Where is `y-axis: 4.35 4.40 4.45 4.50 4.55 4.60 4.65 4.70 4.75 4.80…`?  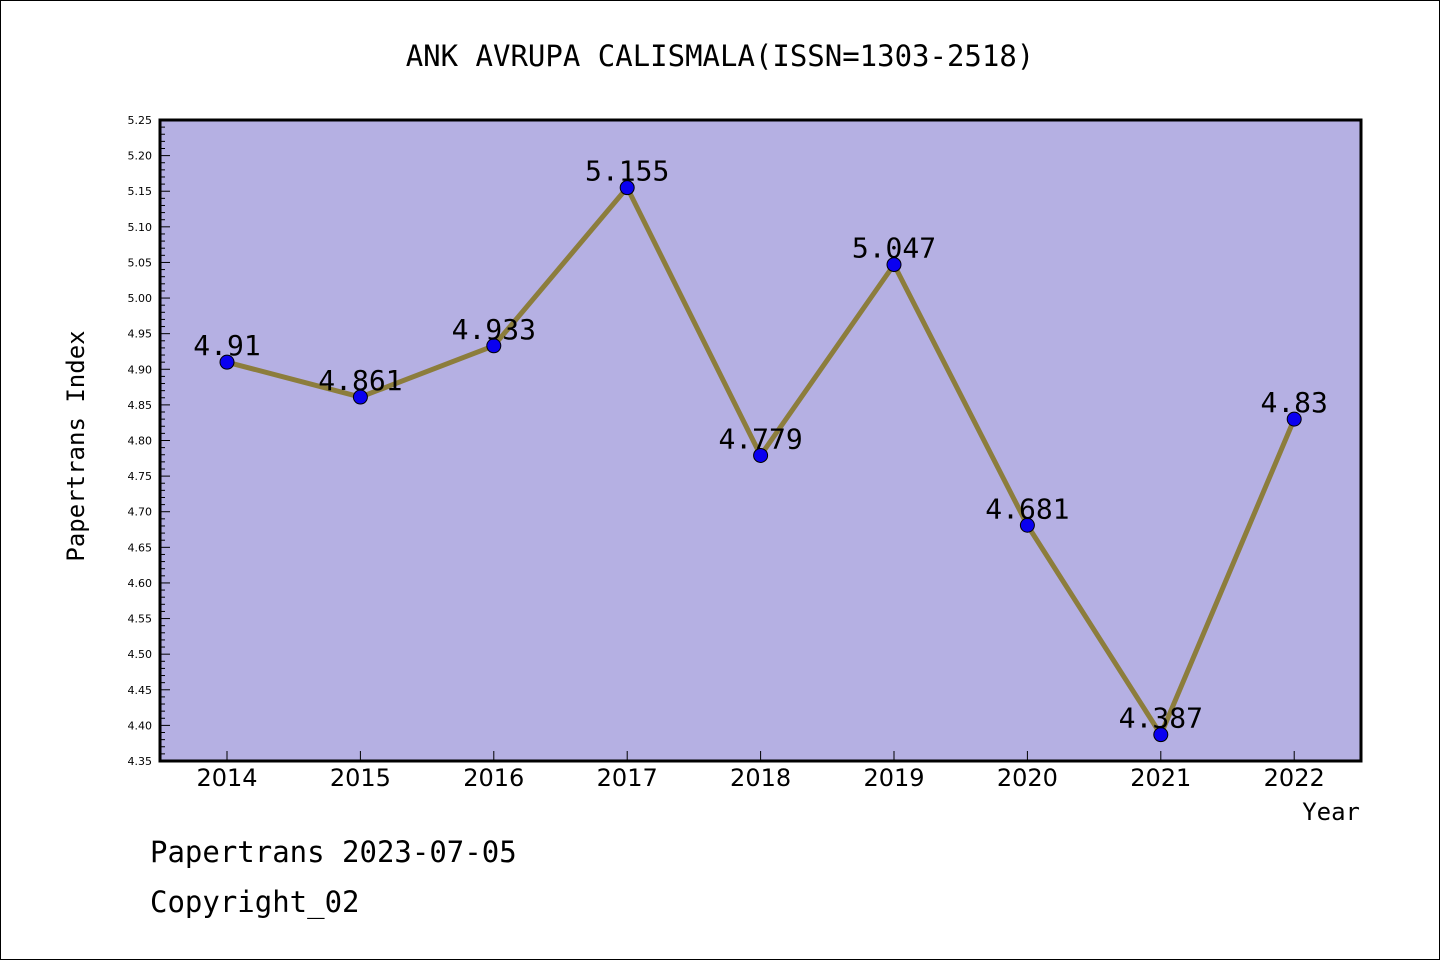 y-axis: 4.35 4.40 4.45 4.50 4.55 4.60 4.65 4.70 4.75 4.80… is located at coordinates (149, 441).